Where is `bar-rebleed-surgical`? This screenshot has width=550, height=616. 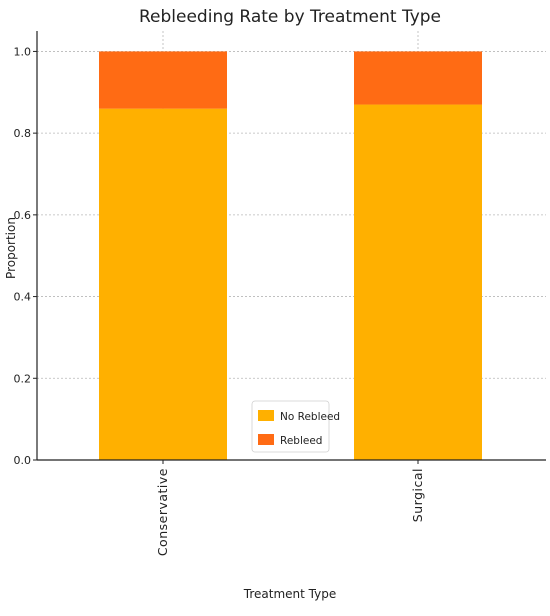 bar-rebleed-surgical is located at coordinates (418, 78).